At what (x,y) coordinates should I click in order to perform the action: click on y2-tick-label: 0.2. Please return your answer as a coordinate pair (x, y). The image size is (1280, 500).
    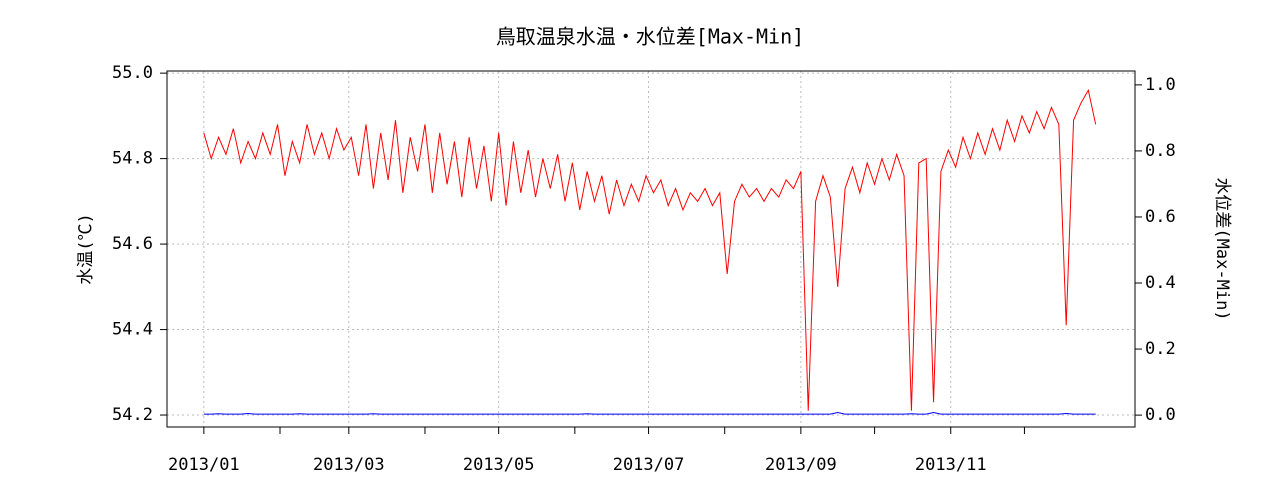
    Looking at the image, I should click on (1160, 349).